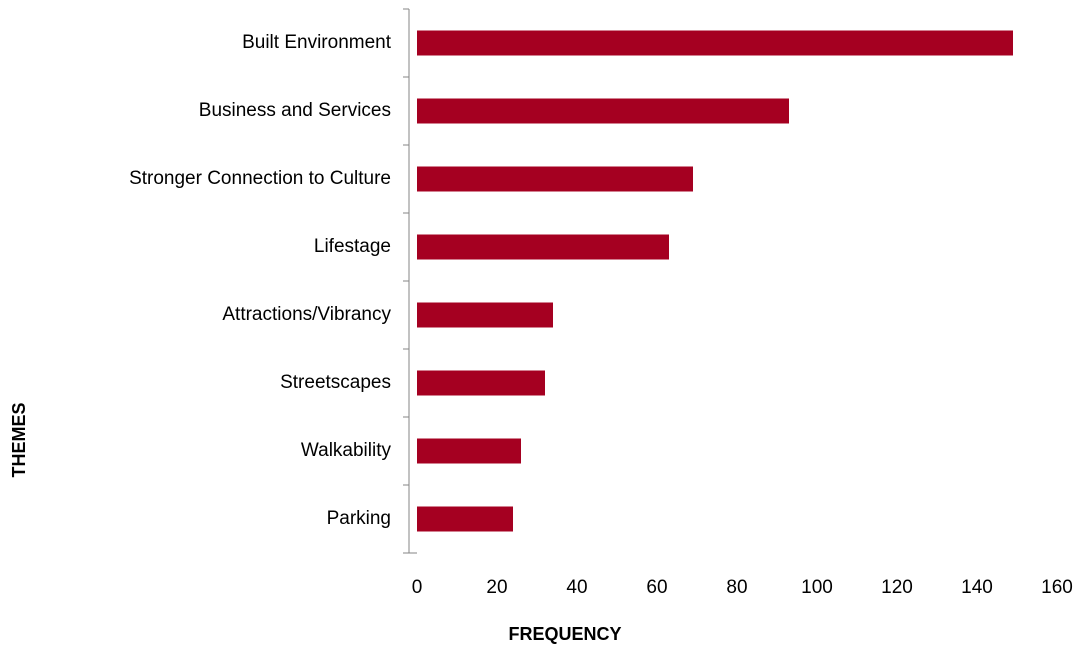 Image resolution: width=1081 pixels, height=650 pixels. I want to click on y-tick-label: Parking, so click(359, 518).